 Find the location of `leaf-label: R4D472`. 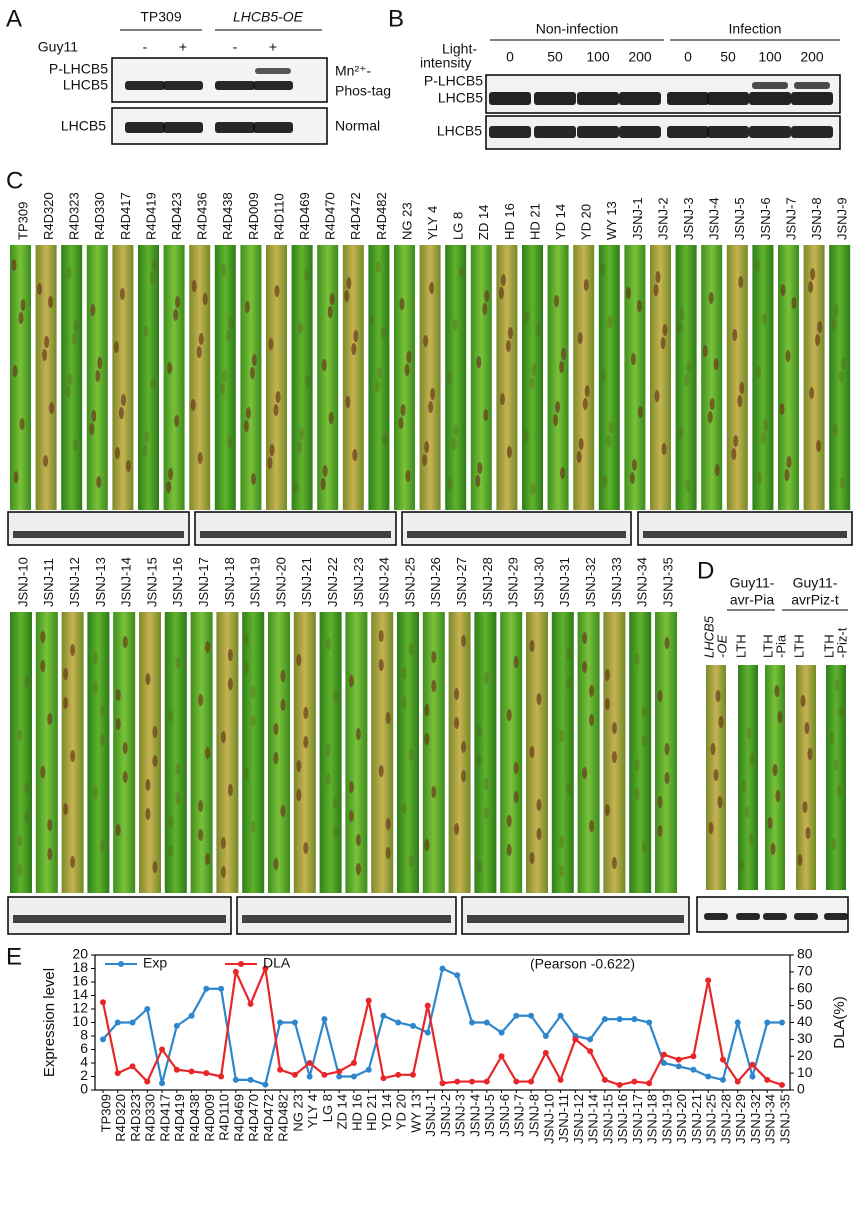

leaf-label: R4D472 is located at coordinates (355, 216).